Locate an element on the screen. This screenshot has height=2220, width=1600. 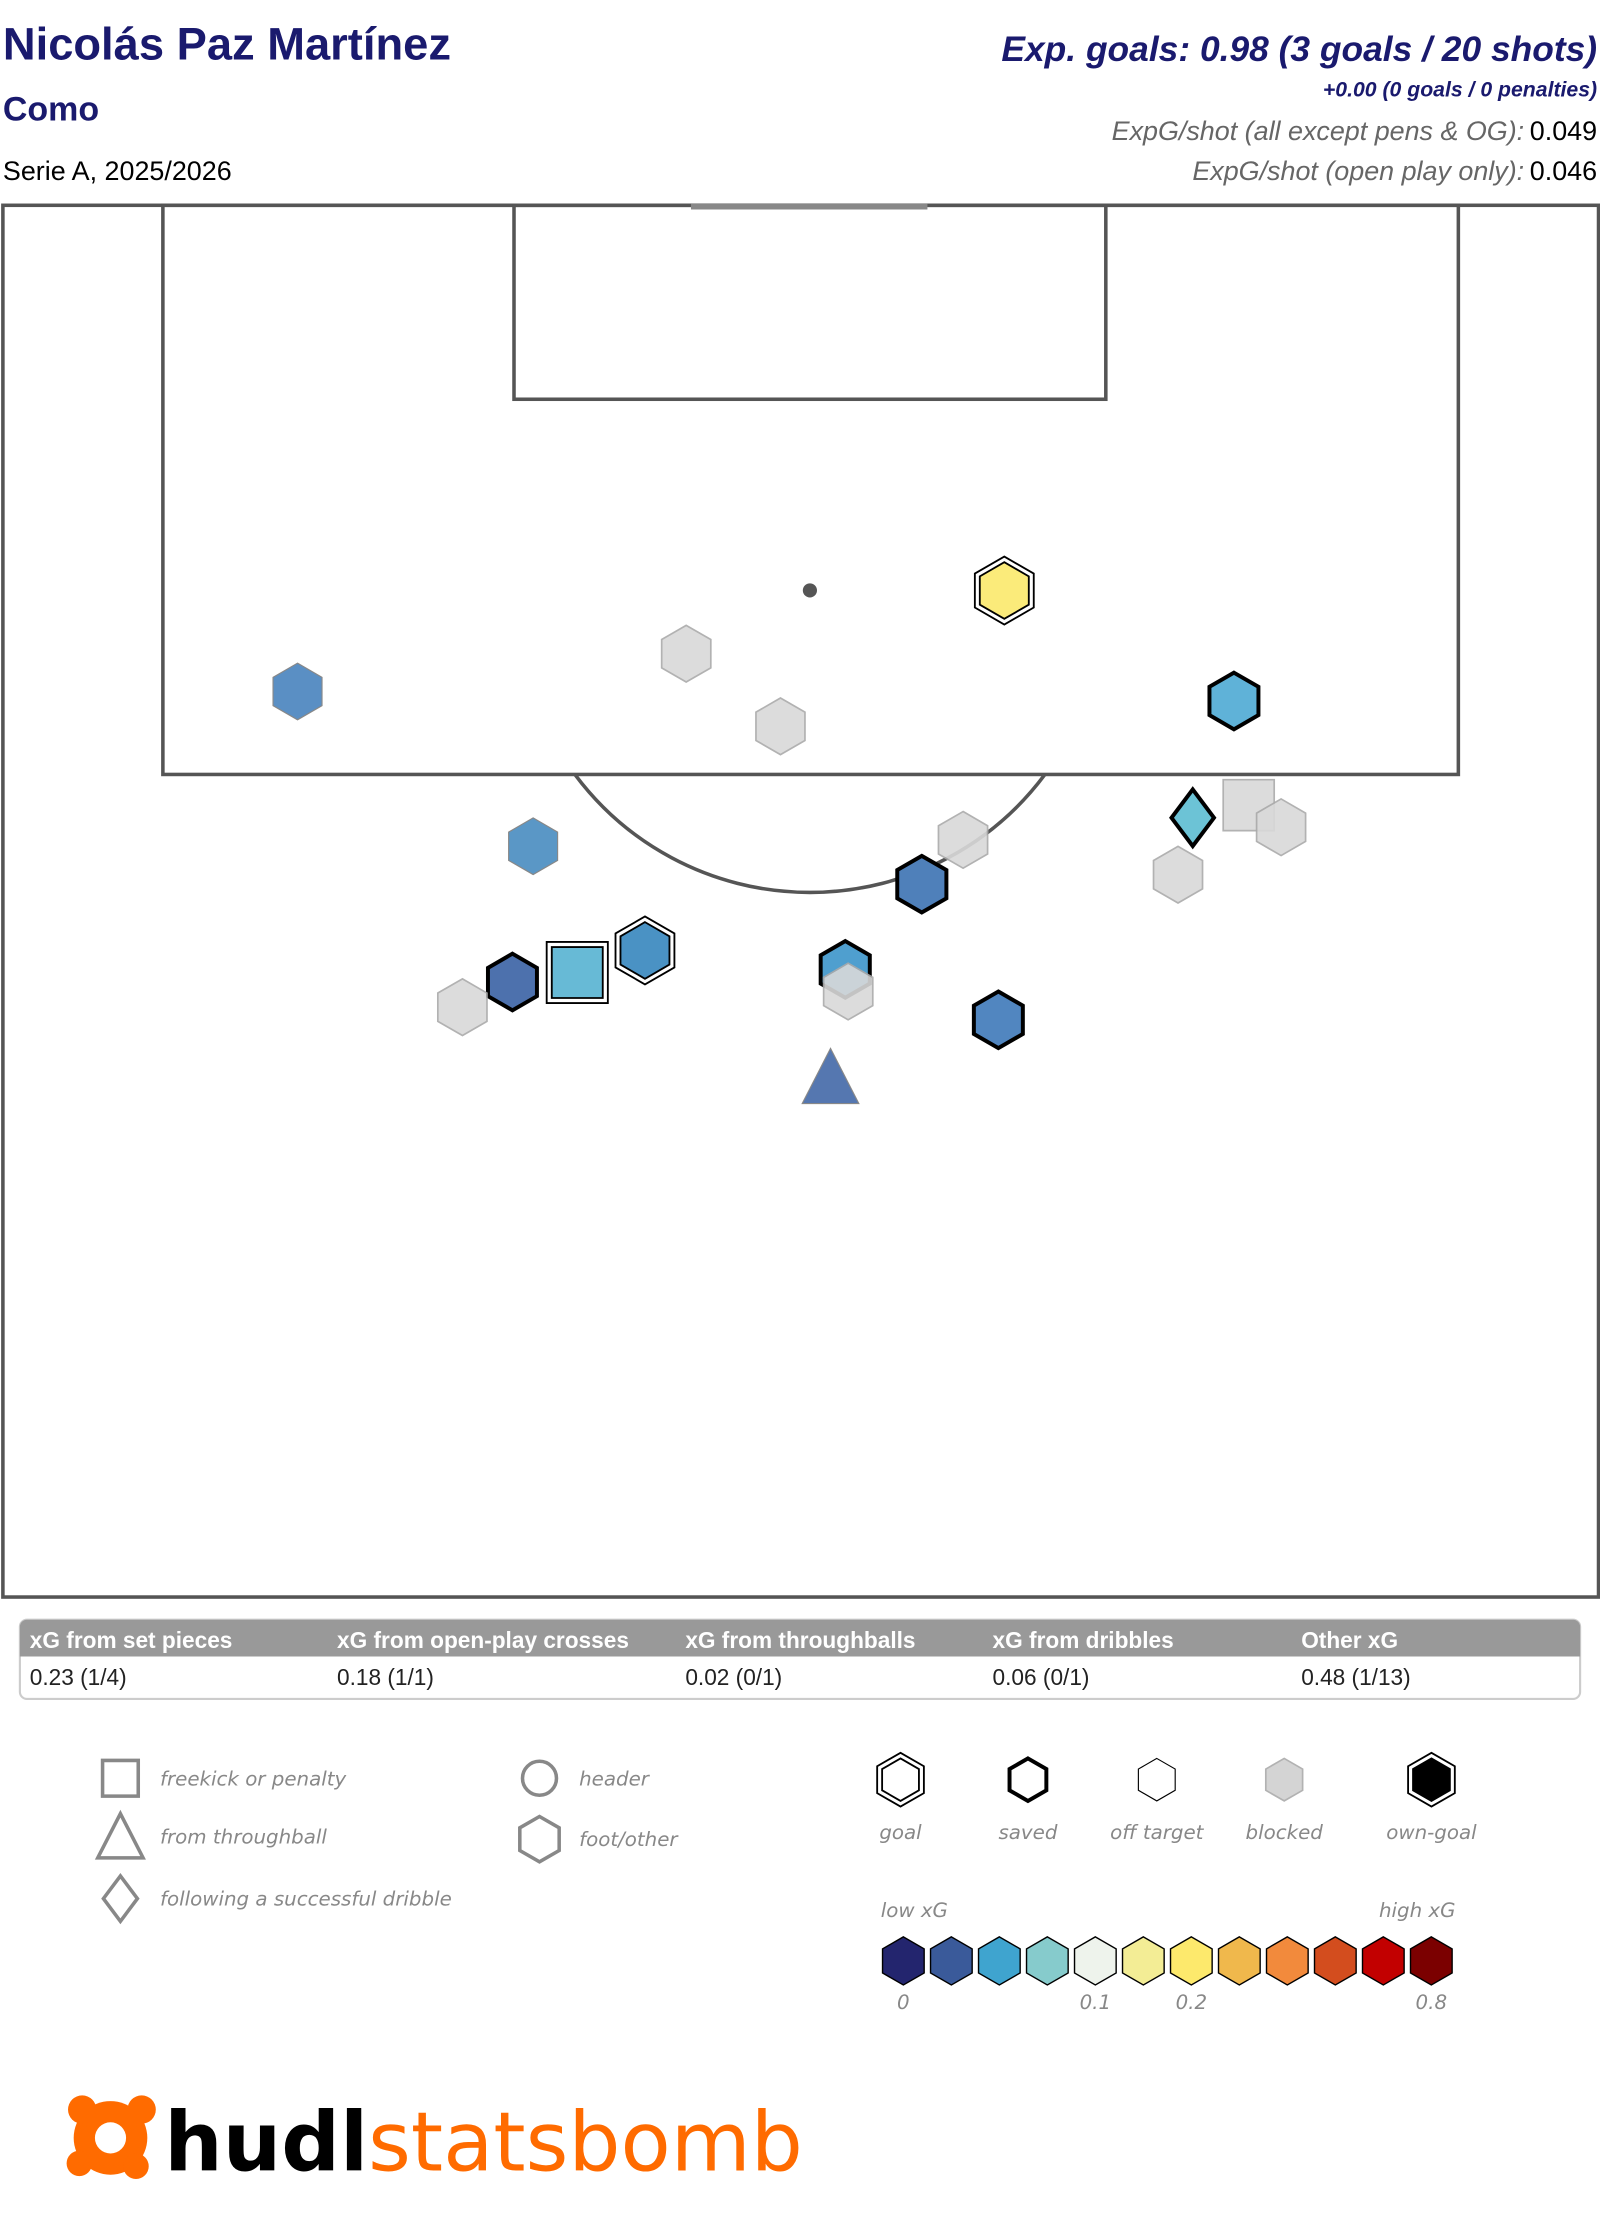
exp-goals: Exp. goals: 0.98 (3 goals / 20 shots) is located at coordinates (1299, 49).